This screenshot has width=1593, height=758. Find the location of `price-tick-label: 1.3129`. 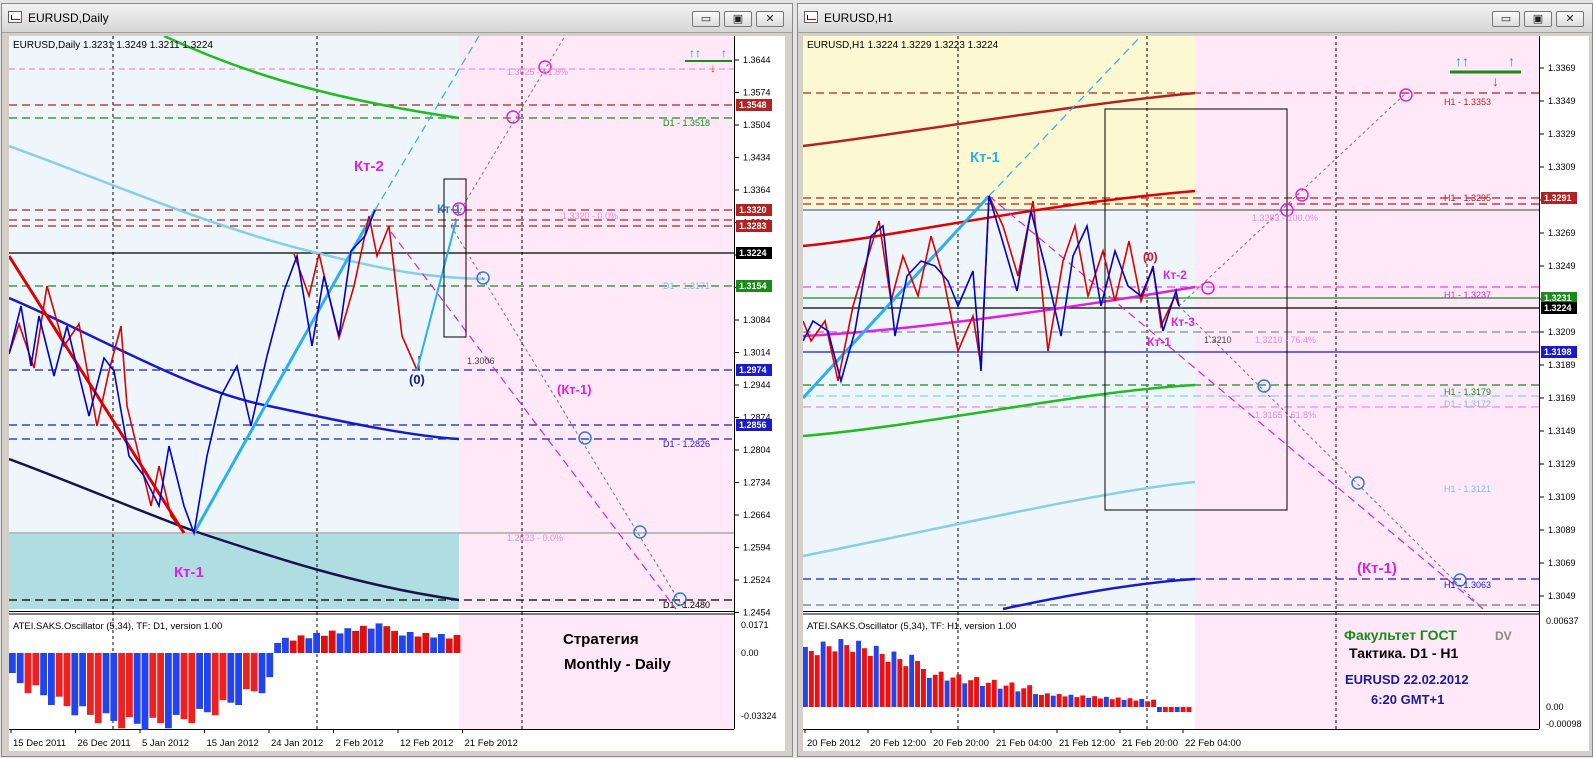

price-tick-label: 1.3129 is located at coordinates (1562, 464).